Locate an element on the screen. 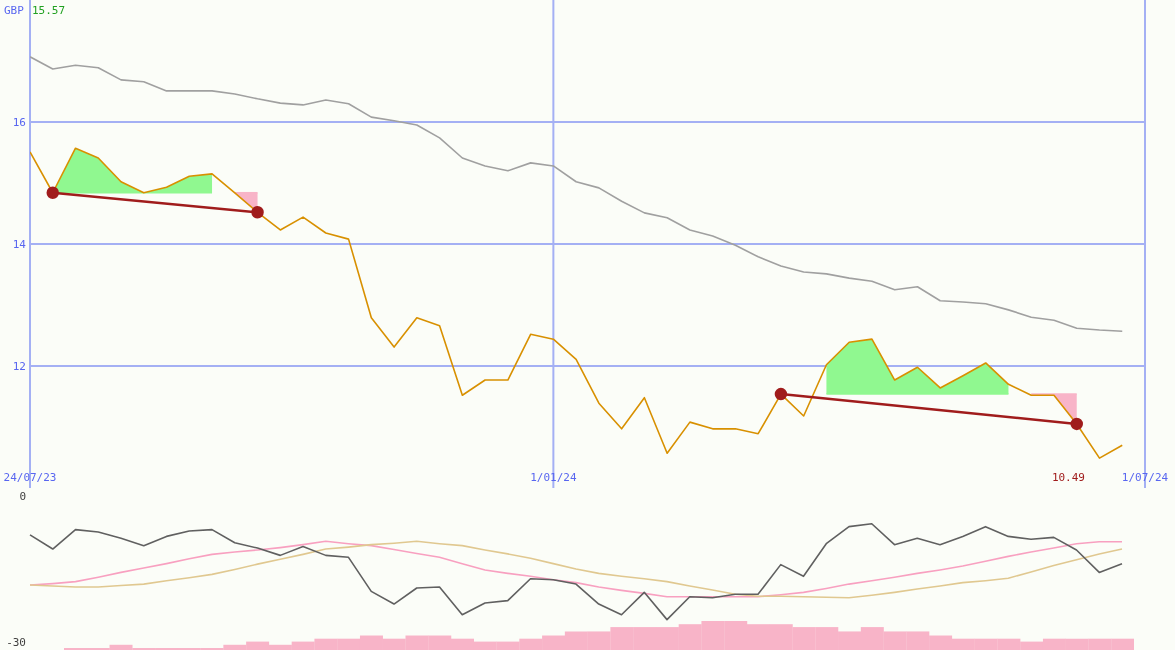  annotation: 10.49 is located at coordinates (1068, 477).